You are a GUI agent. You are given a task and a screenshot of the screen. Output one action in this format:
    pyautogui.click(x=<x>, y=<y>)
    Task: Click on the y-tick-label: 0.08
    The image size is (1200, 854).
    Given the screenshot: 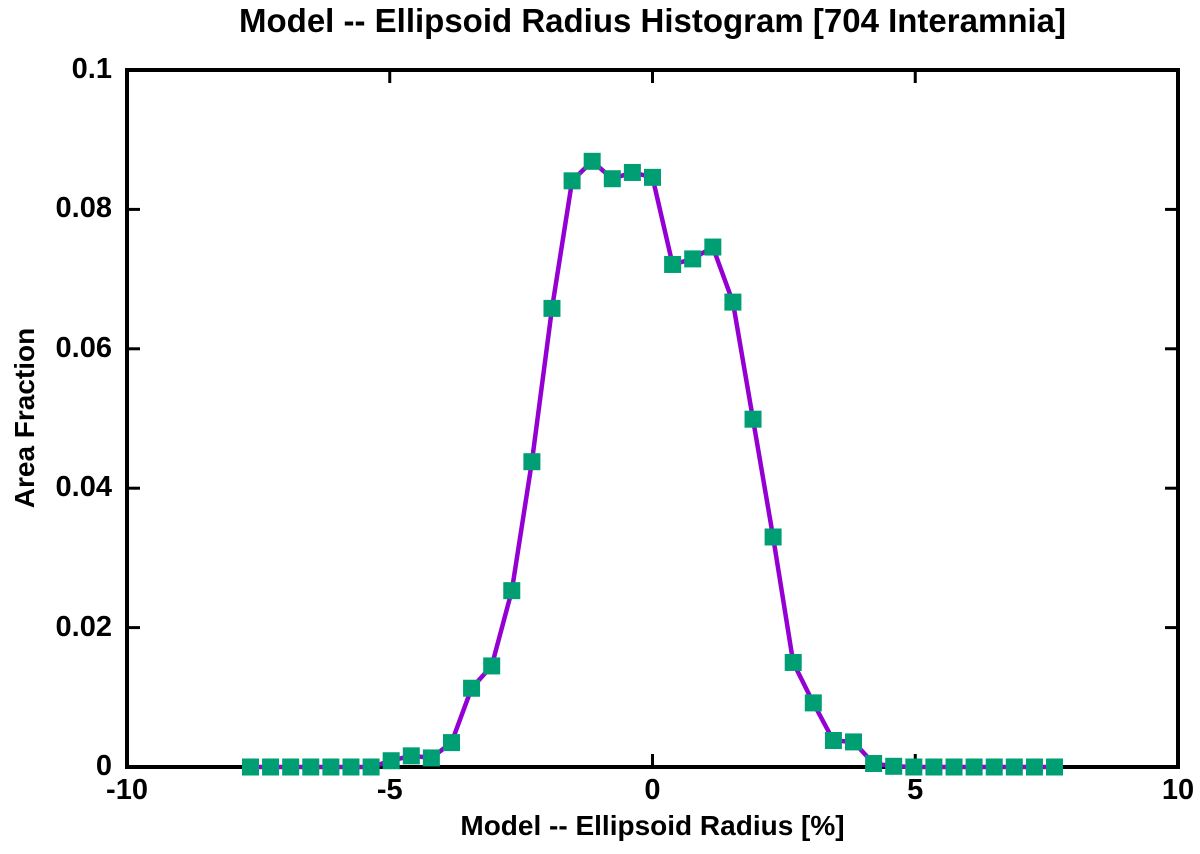 What is the action you would take?
    pyautogui.click(x=83, y=208)
    